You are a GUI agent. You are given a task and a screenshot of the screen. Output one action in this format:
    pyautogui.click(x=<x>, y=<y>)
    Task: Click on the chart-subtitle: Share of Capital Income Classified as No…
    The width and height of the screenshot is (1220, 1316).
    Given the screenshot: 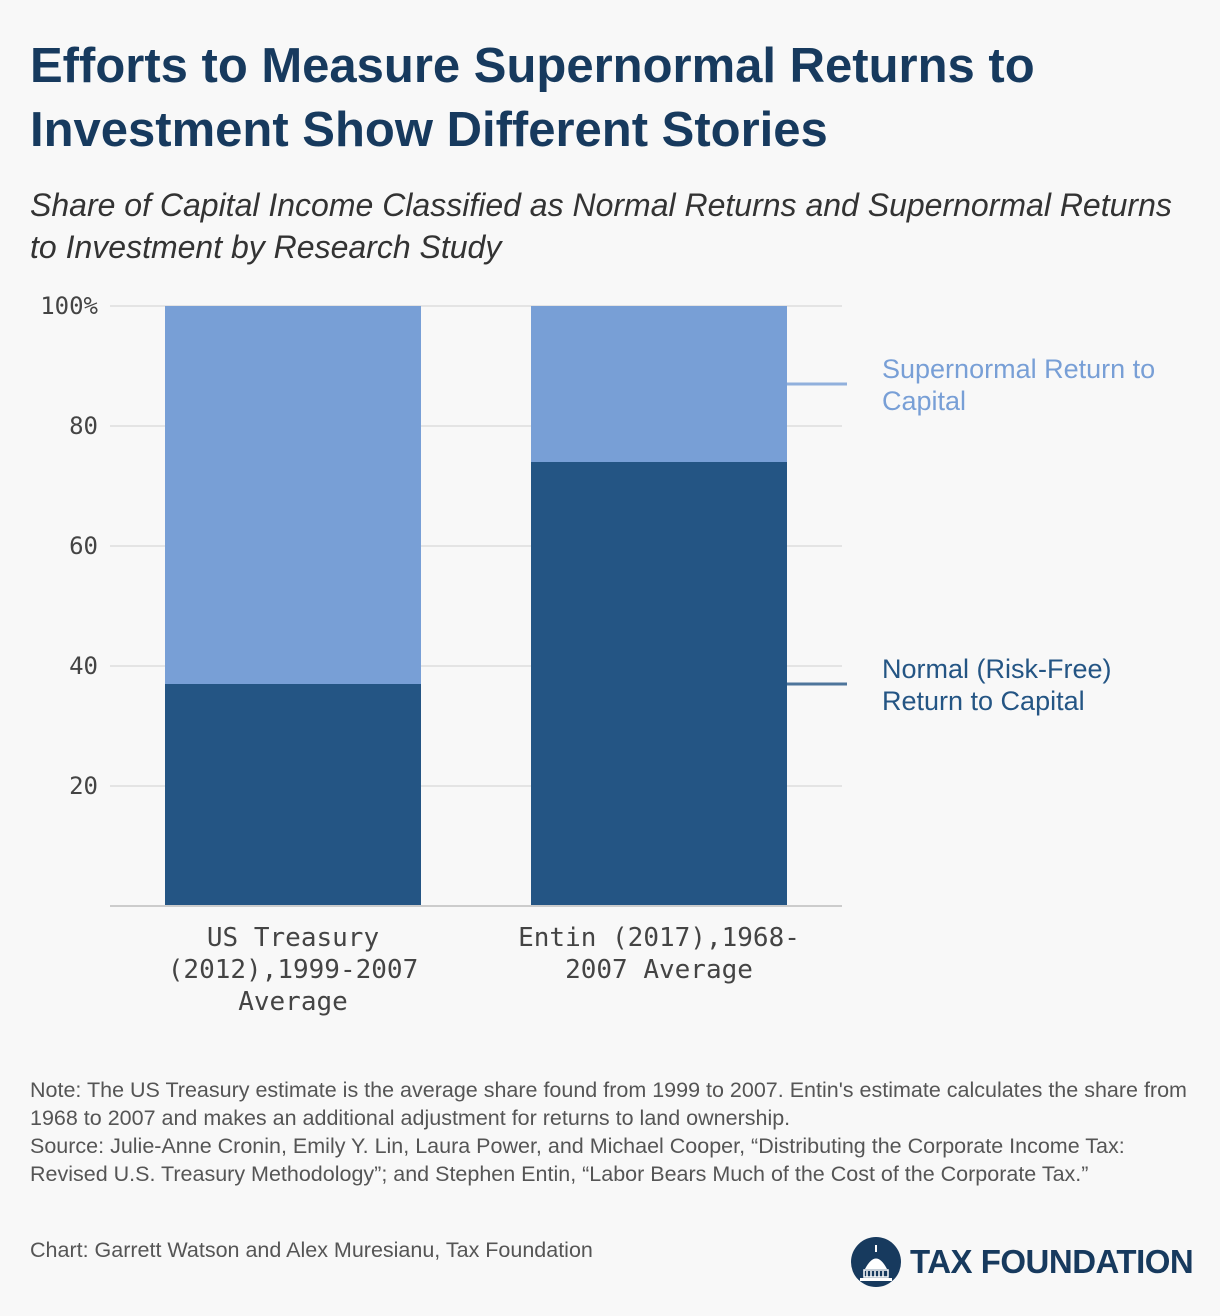 What is the action you would take?
    pyautogui.click(x=601, y=226)
    